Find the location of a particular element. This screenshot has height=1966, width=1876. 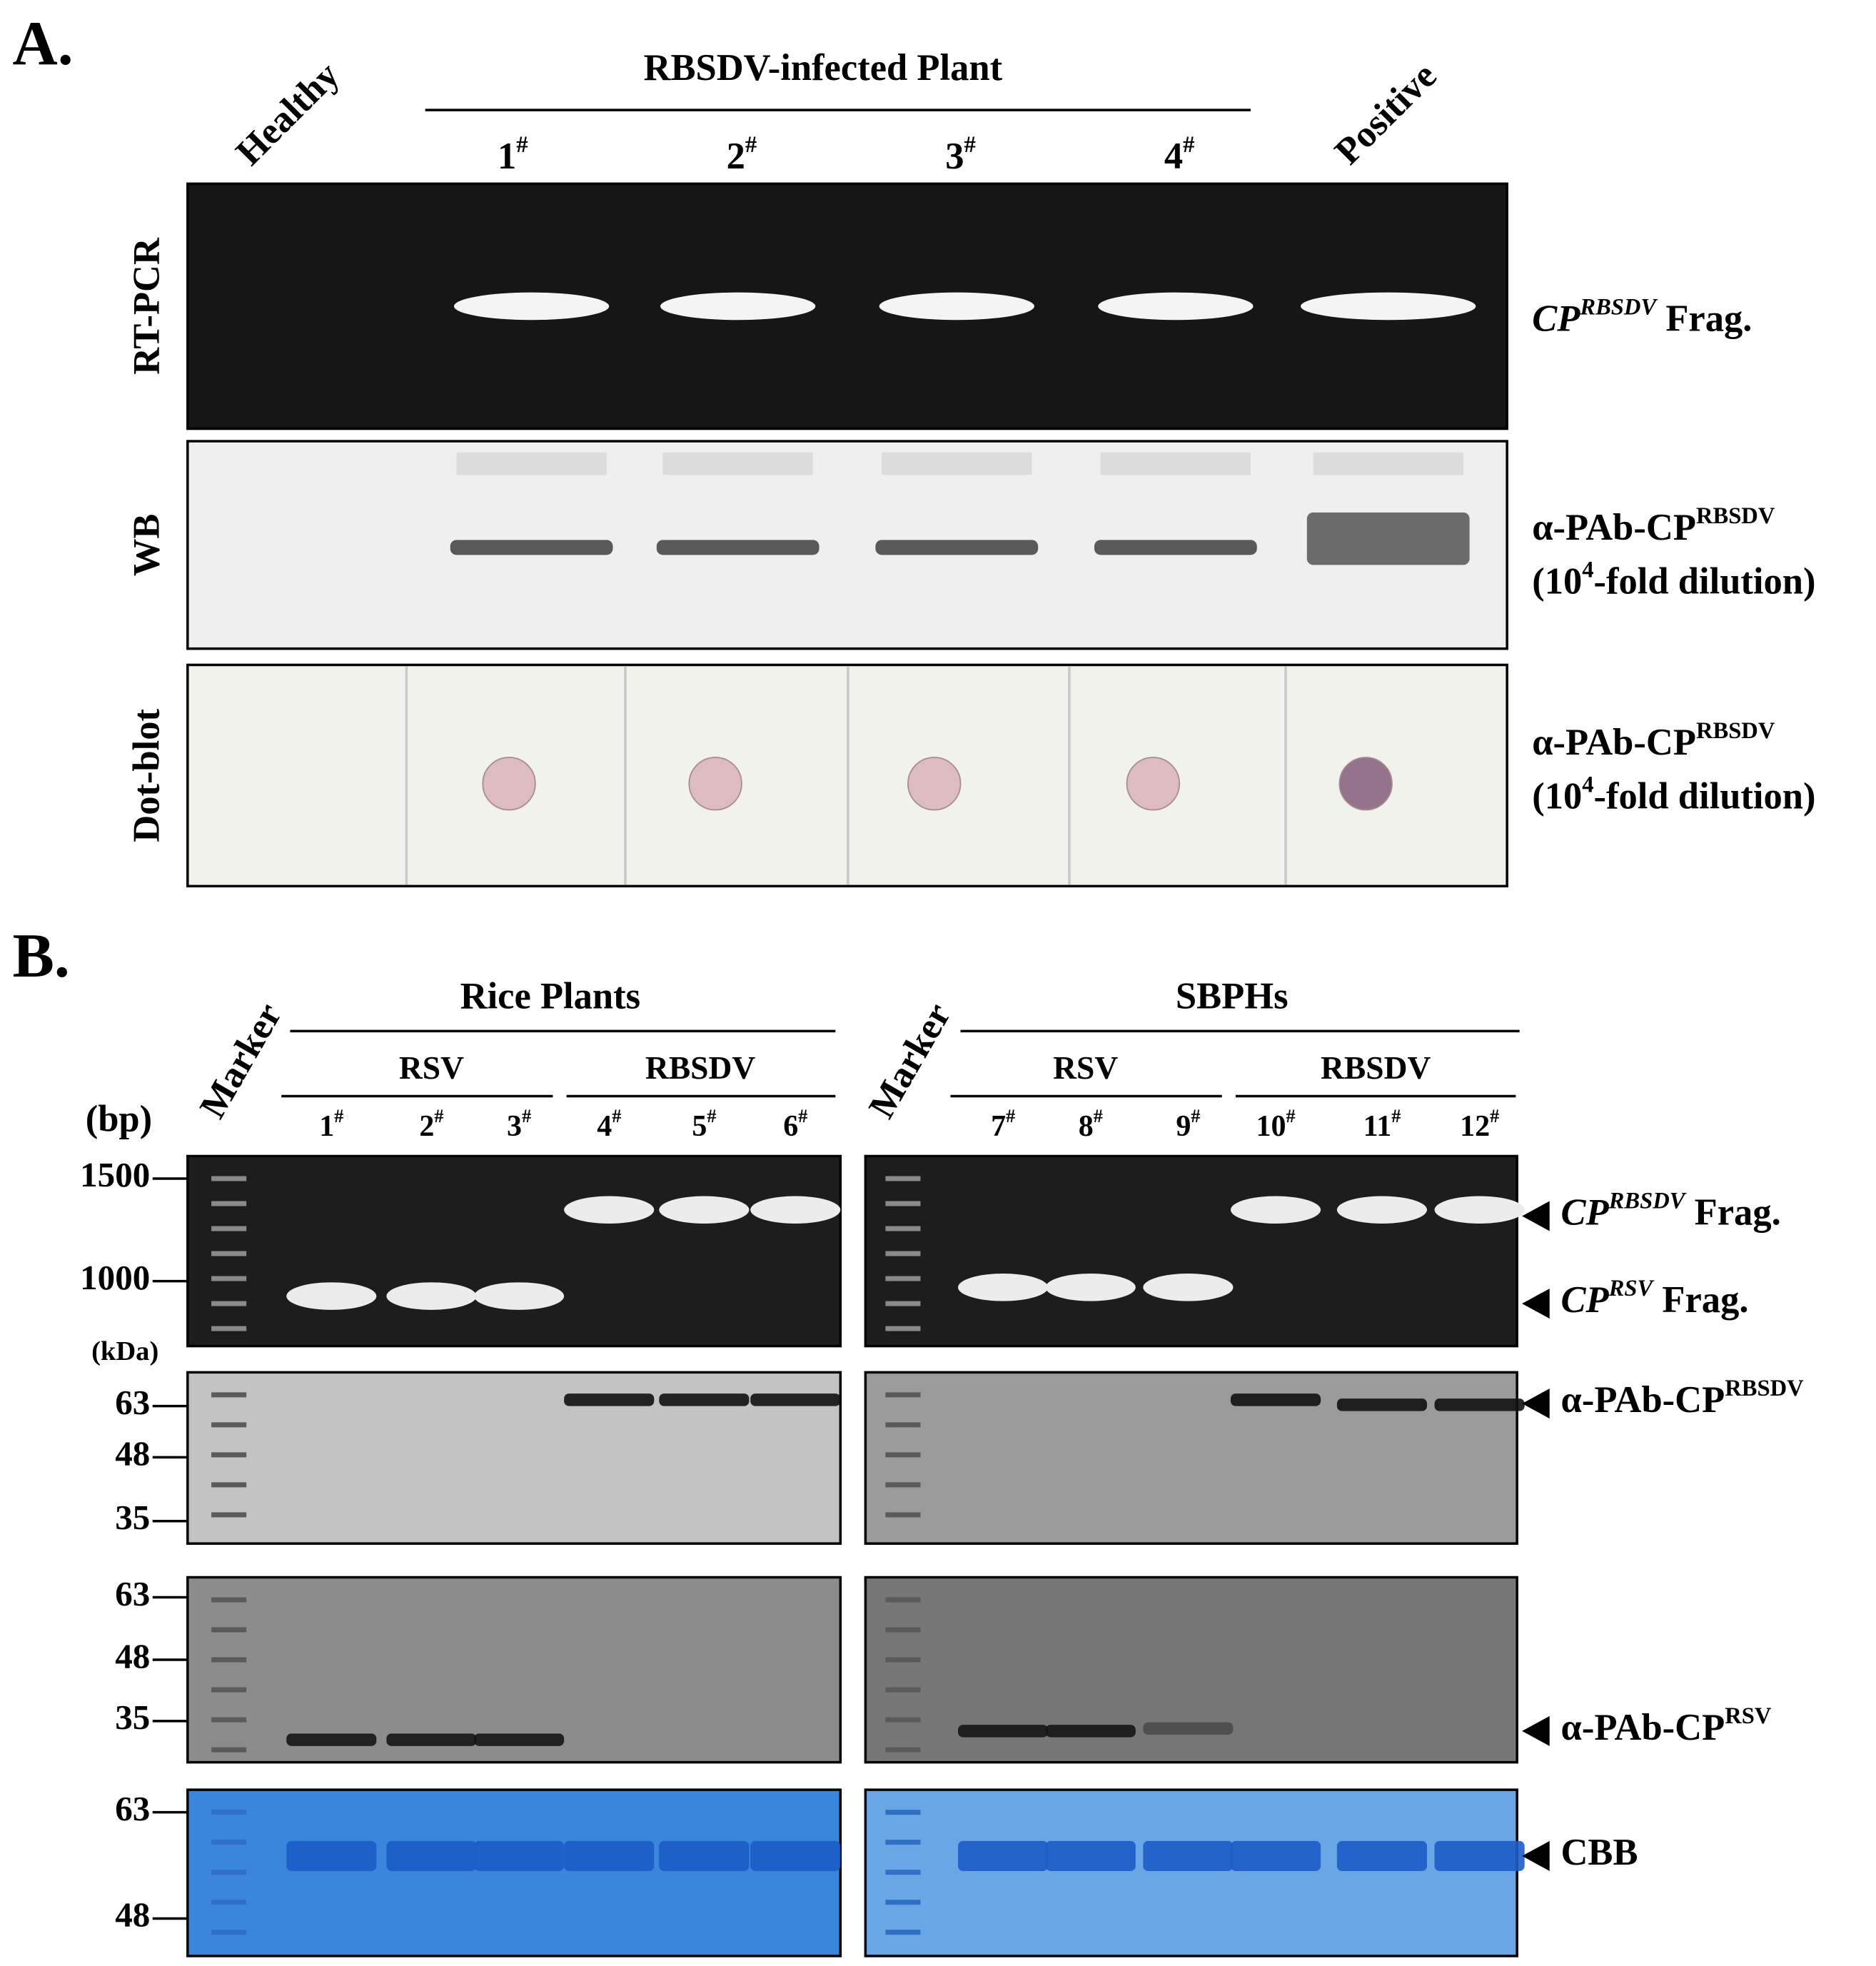

text-segment: 10 is located at coordinates (1271, 1127).